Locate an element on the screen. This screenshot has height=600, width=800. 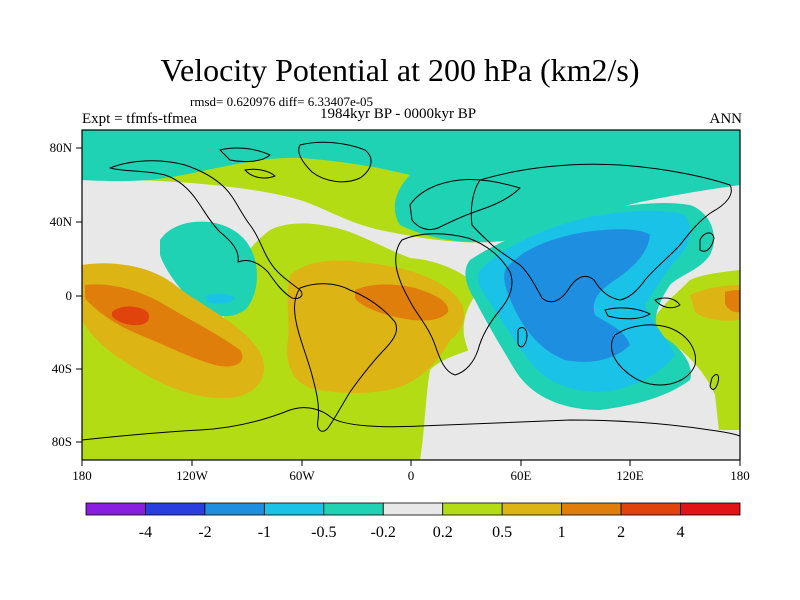
lon-tick-label: 120E is located at coordinates (630, 475).